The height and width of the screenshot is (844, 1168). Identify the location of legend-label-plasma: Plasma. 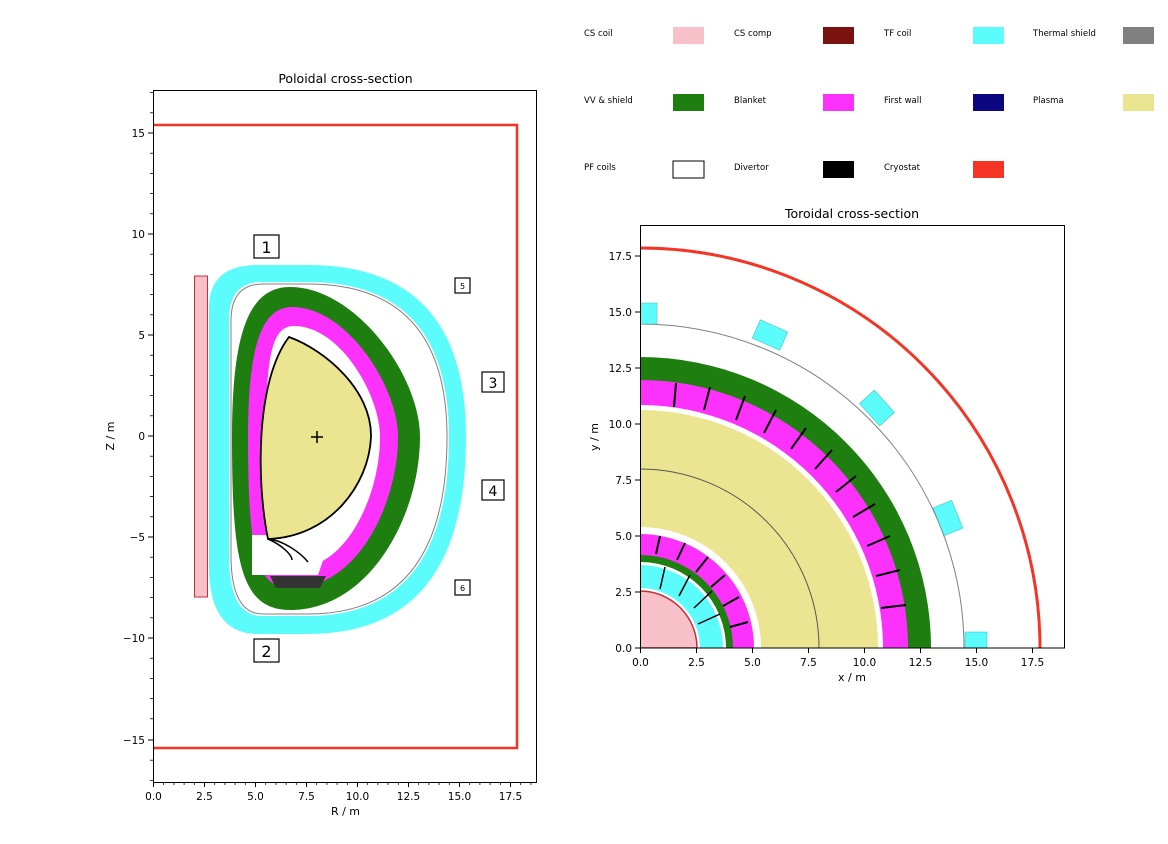
(1048, 101).